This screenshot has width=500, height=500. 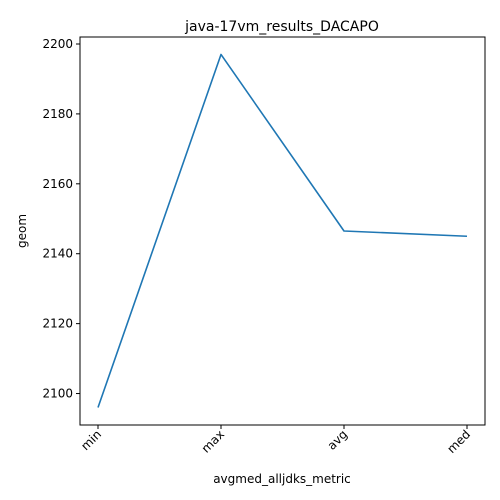 I want to click on y-tick-label: 2140, so click(x=57, y=254).